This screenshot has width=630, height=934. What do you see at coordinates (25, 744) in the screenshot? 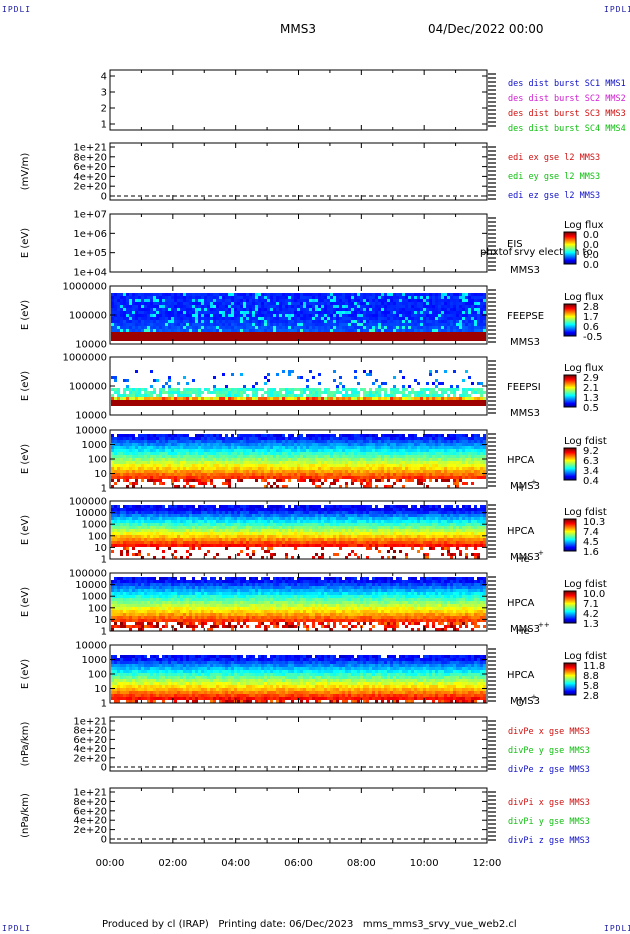
I see `y-axis-label: (nPa/km)` at bounding box center [25, 744].